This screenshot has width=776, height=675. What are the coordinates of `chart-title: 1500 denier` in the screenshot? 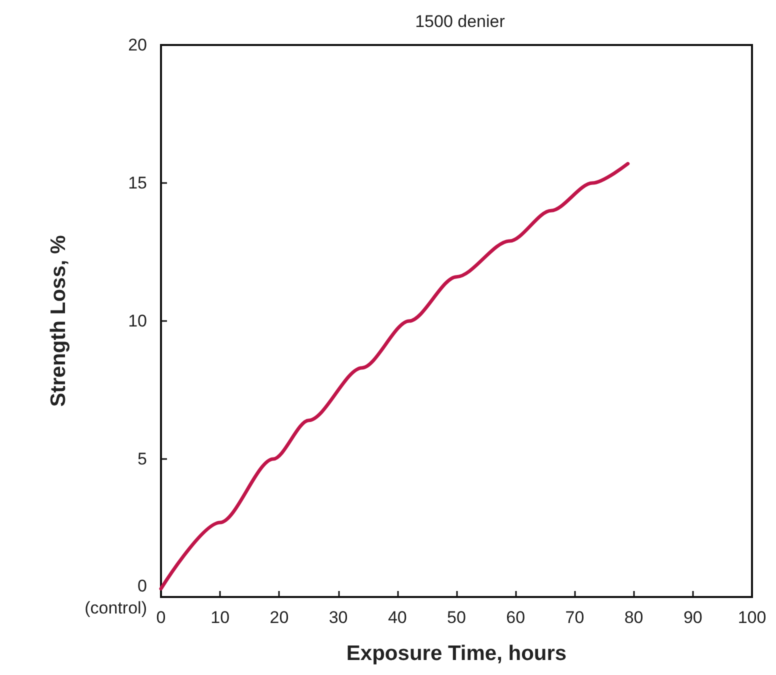 It's located at (460, 21).